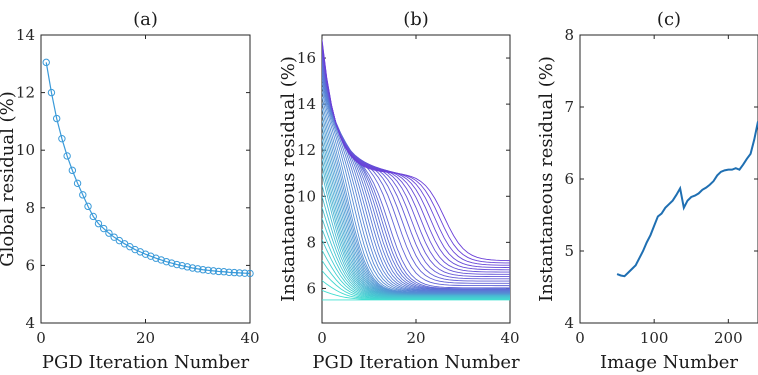 The width and height of the screenshot is (758, 375). I want to click on panel-label: (a), so click(145, 19).